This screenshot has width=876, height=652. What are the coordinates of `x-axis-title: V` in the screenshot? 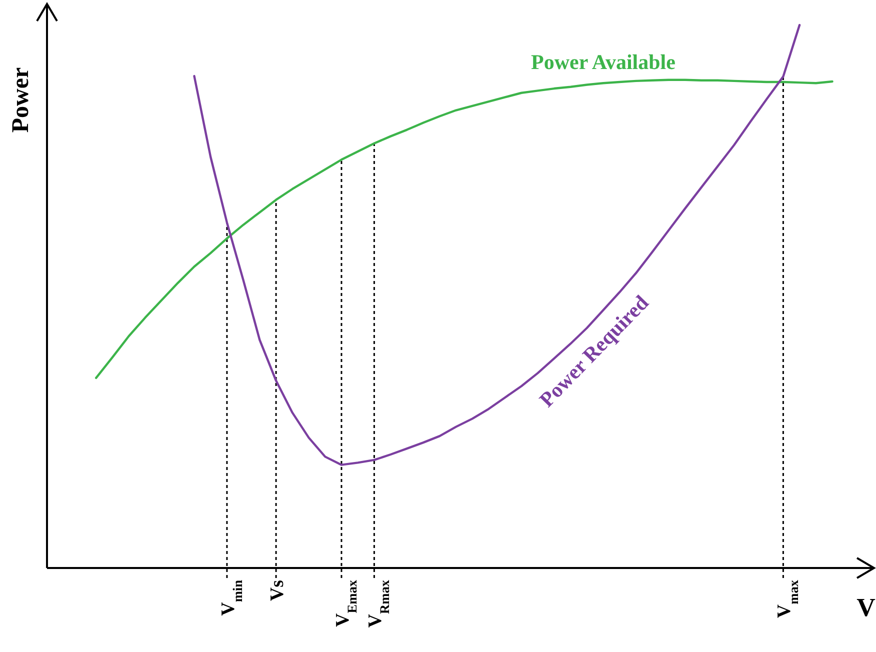 It's located at (866, 607).